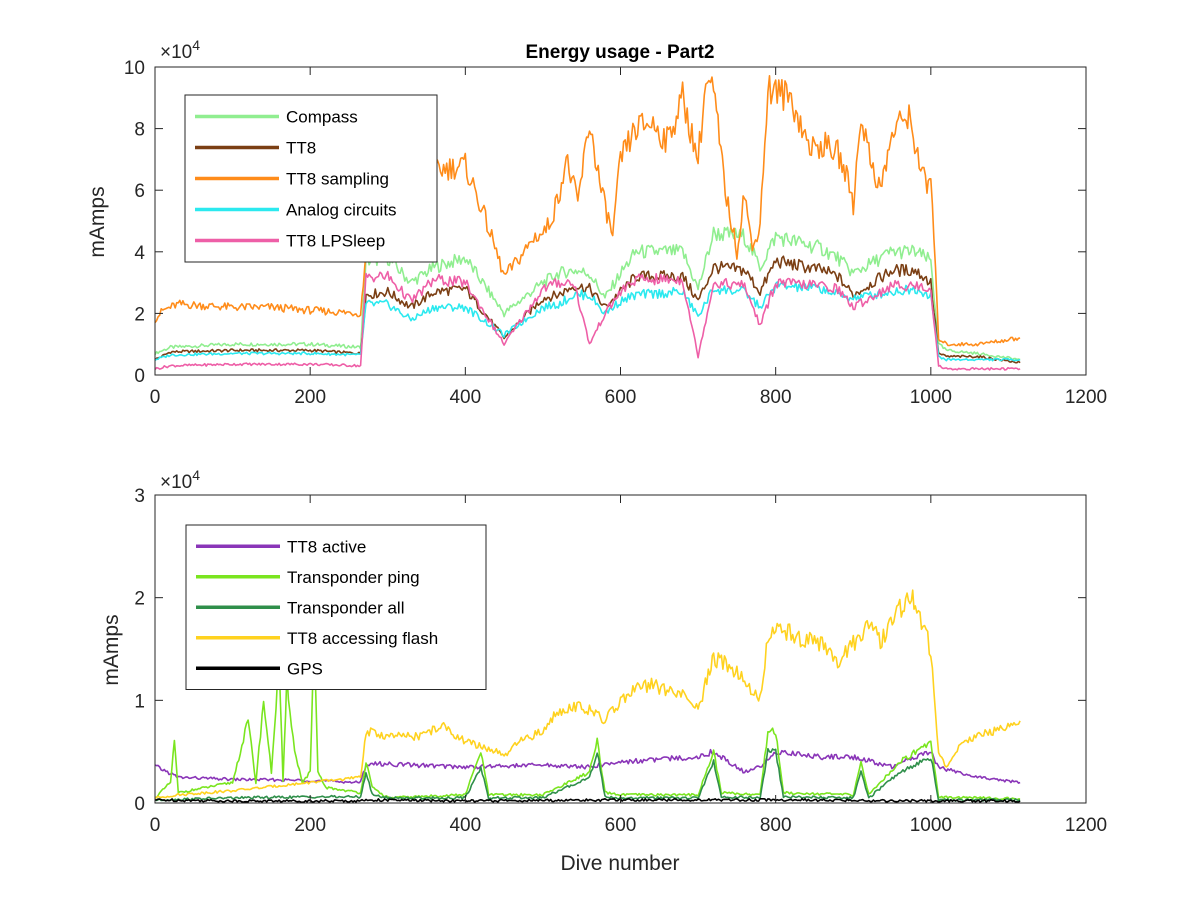  What do you see at coordinates (353, 577) in the screenshot?
I see `legend-label-transponder-ping: Transponder ping` at bounding box center [353, 577].